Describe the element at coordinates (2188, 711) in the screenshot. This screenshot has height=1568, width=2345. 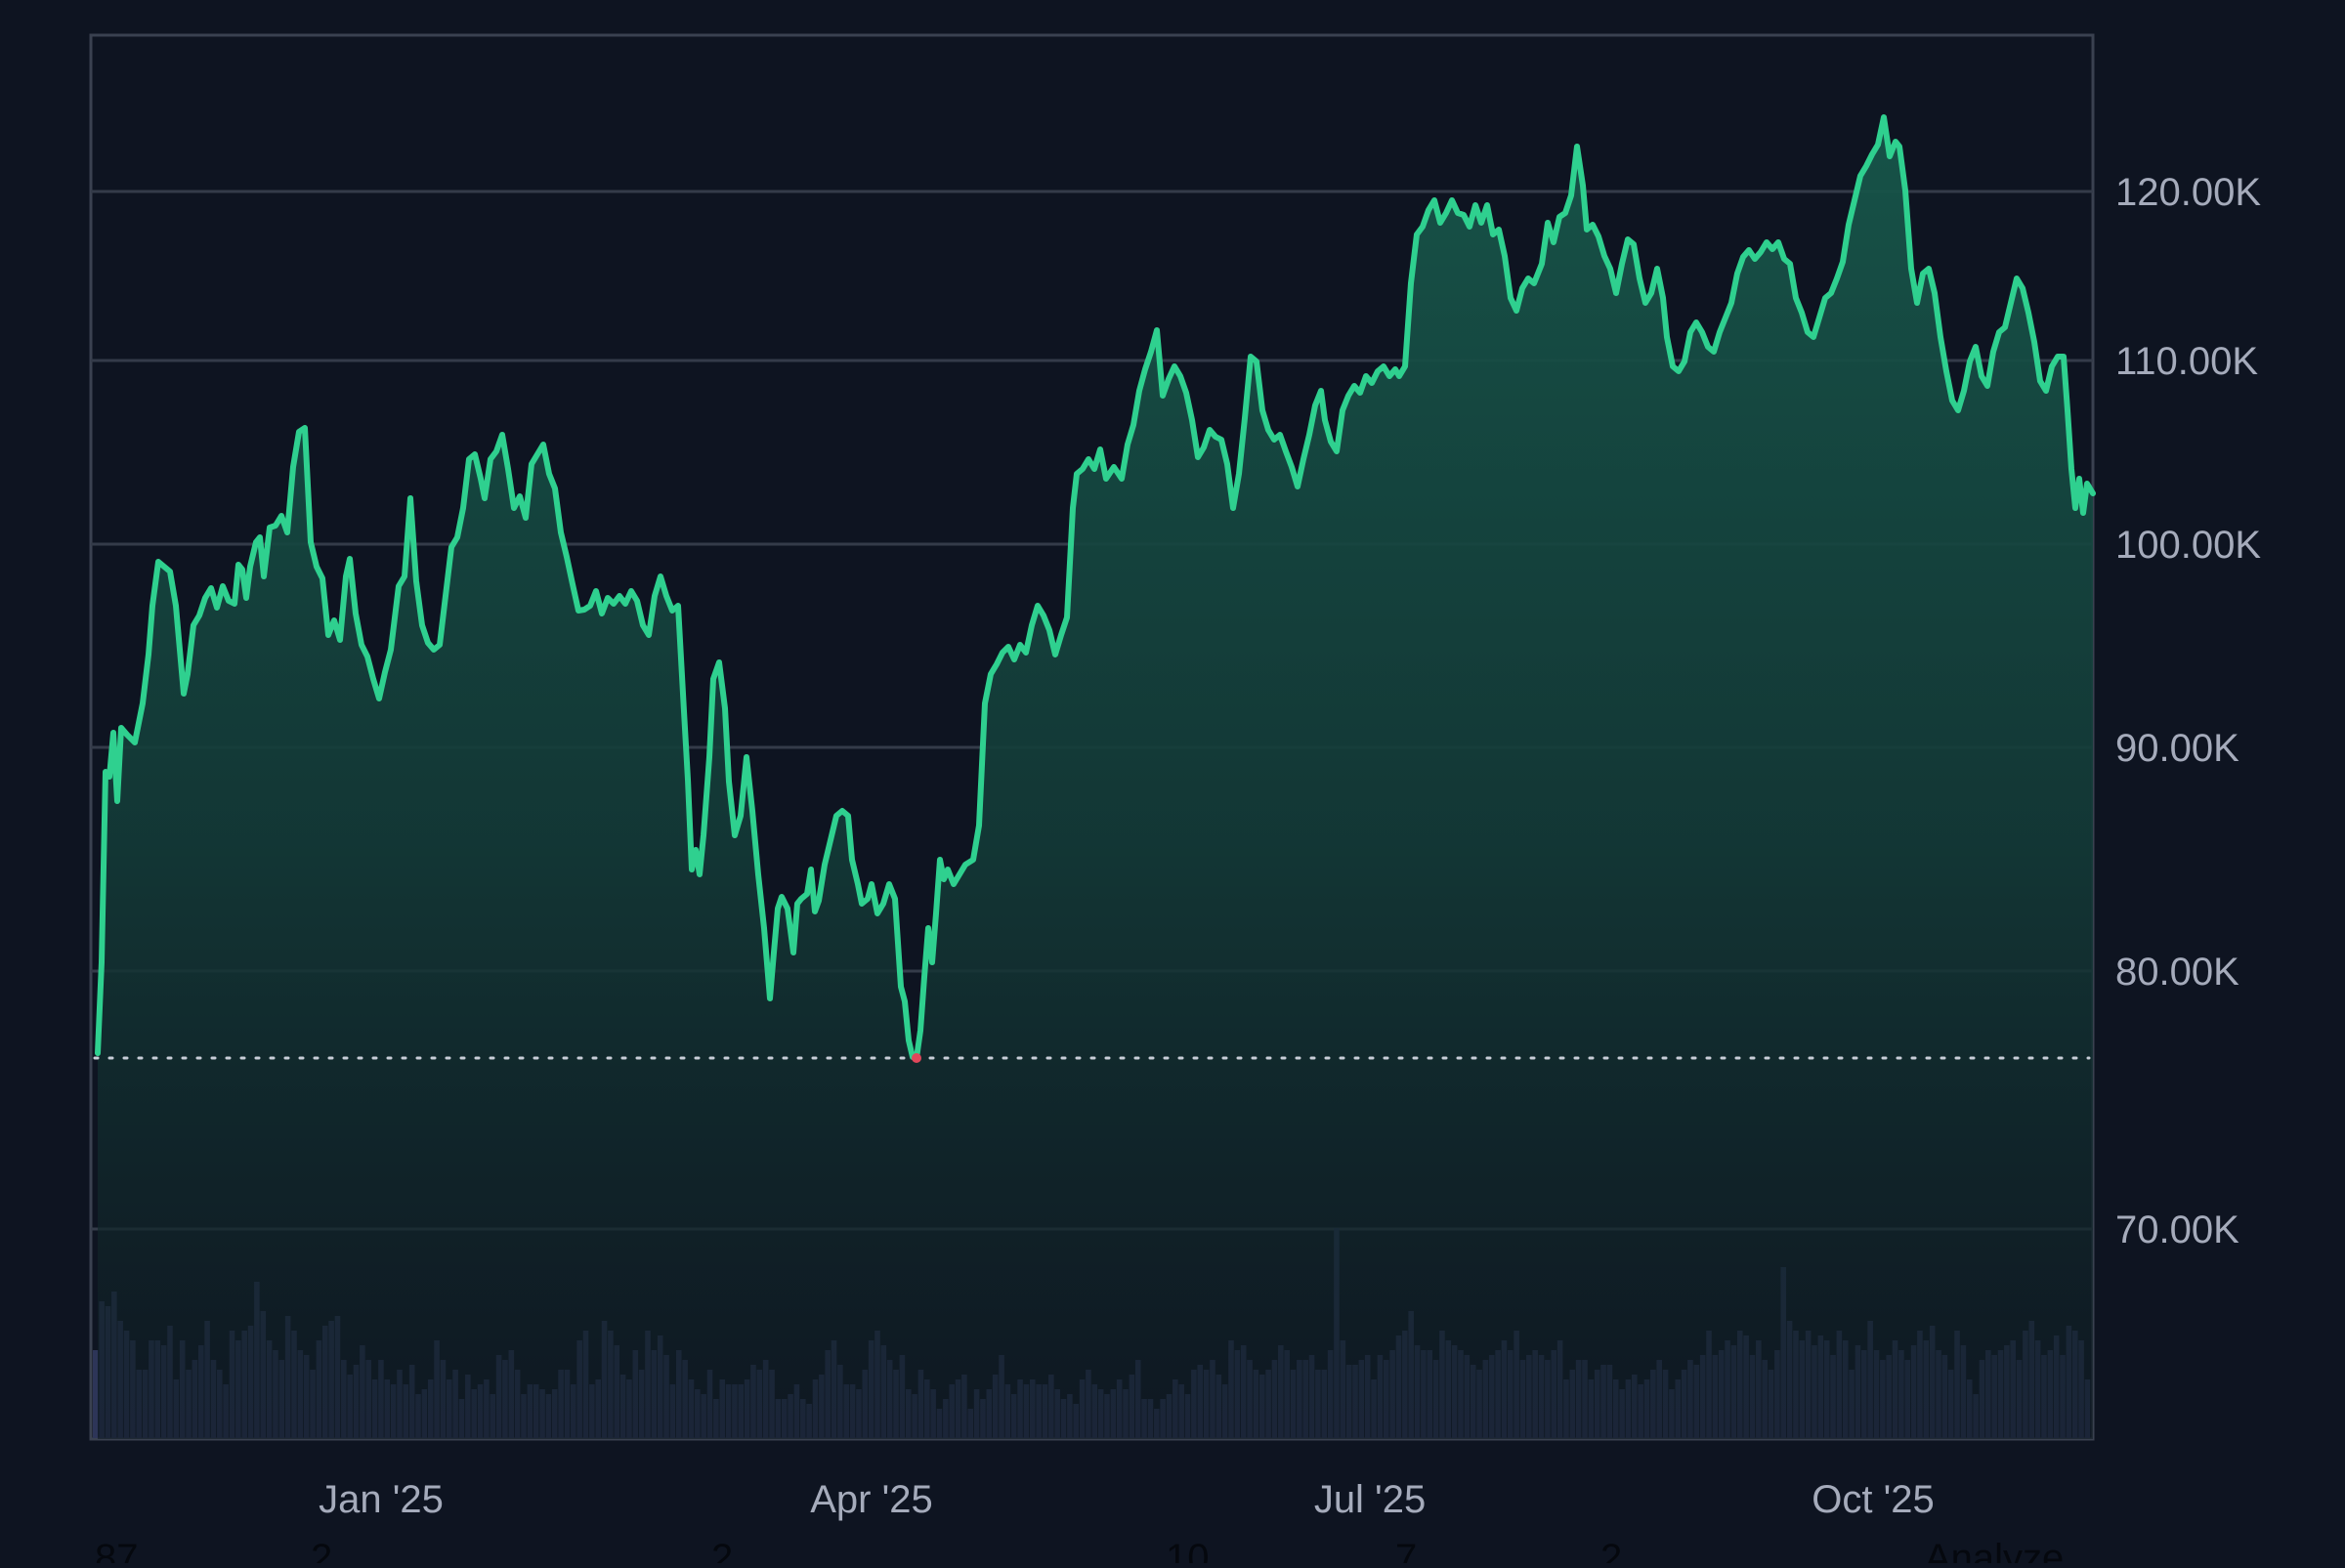
I see `y-axis-labels: 120.00K 110.00K 100.00K 90.00K 80.00K 70.00K` at that location.